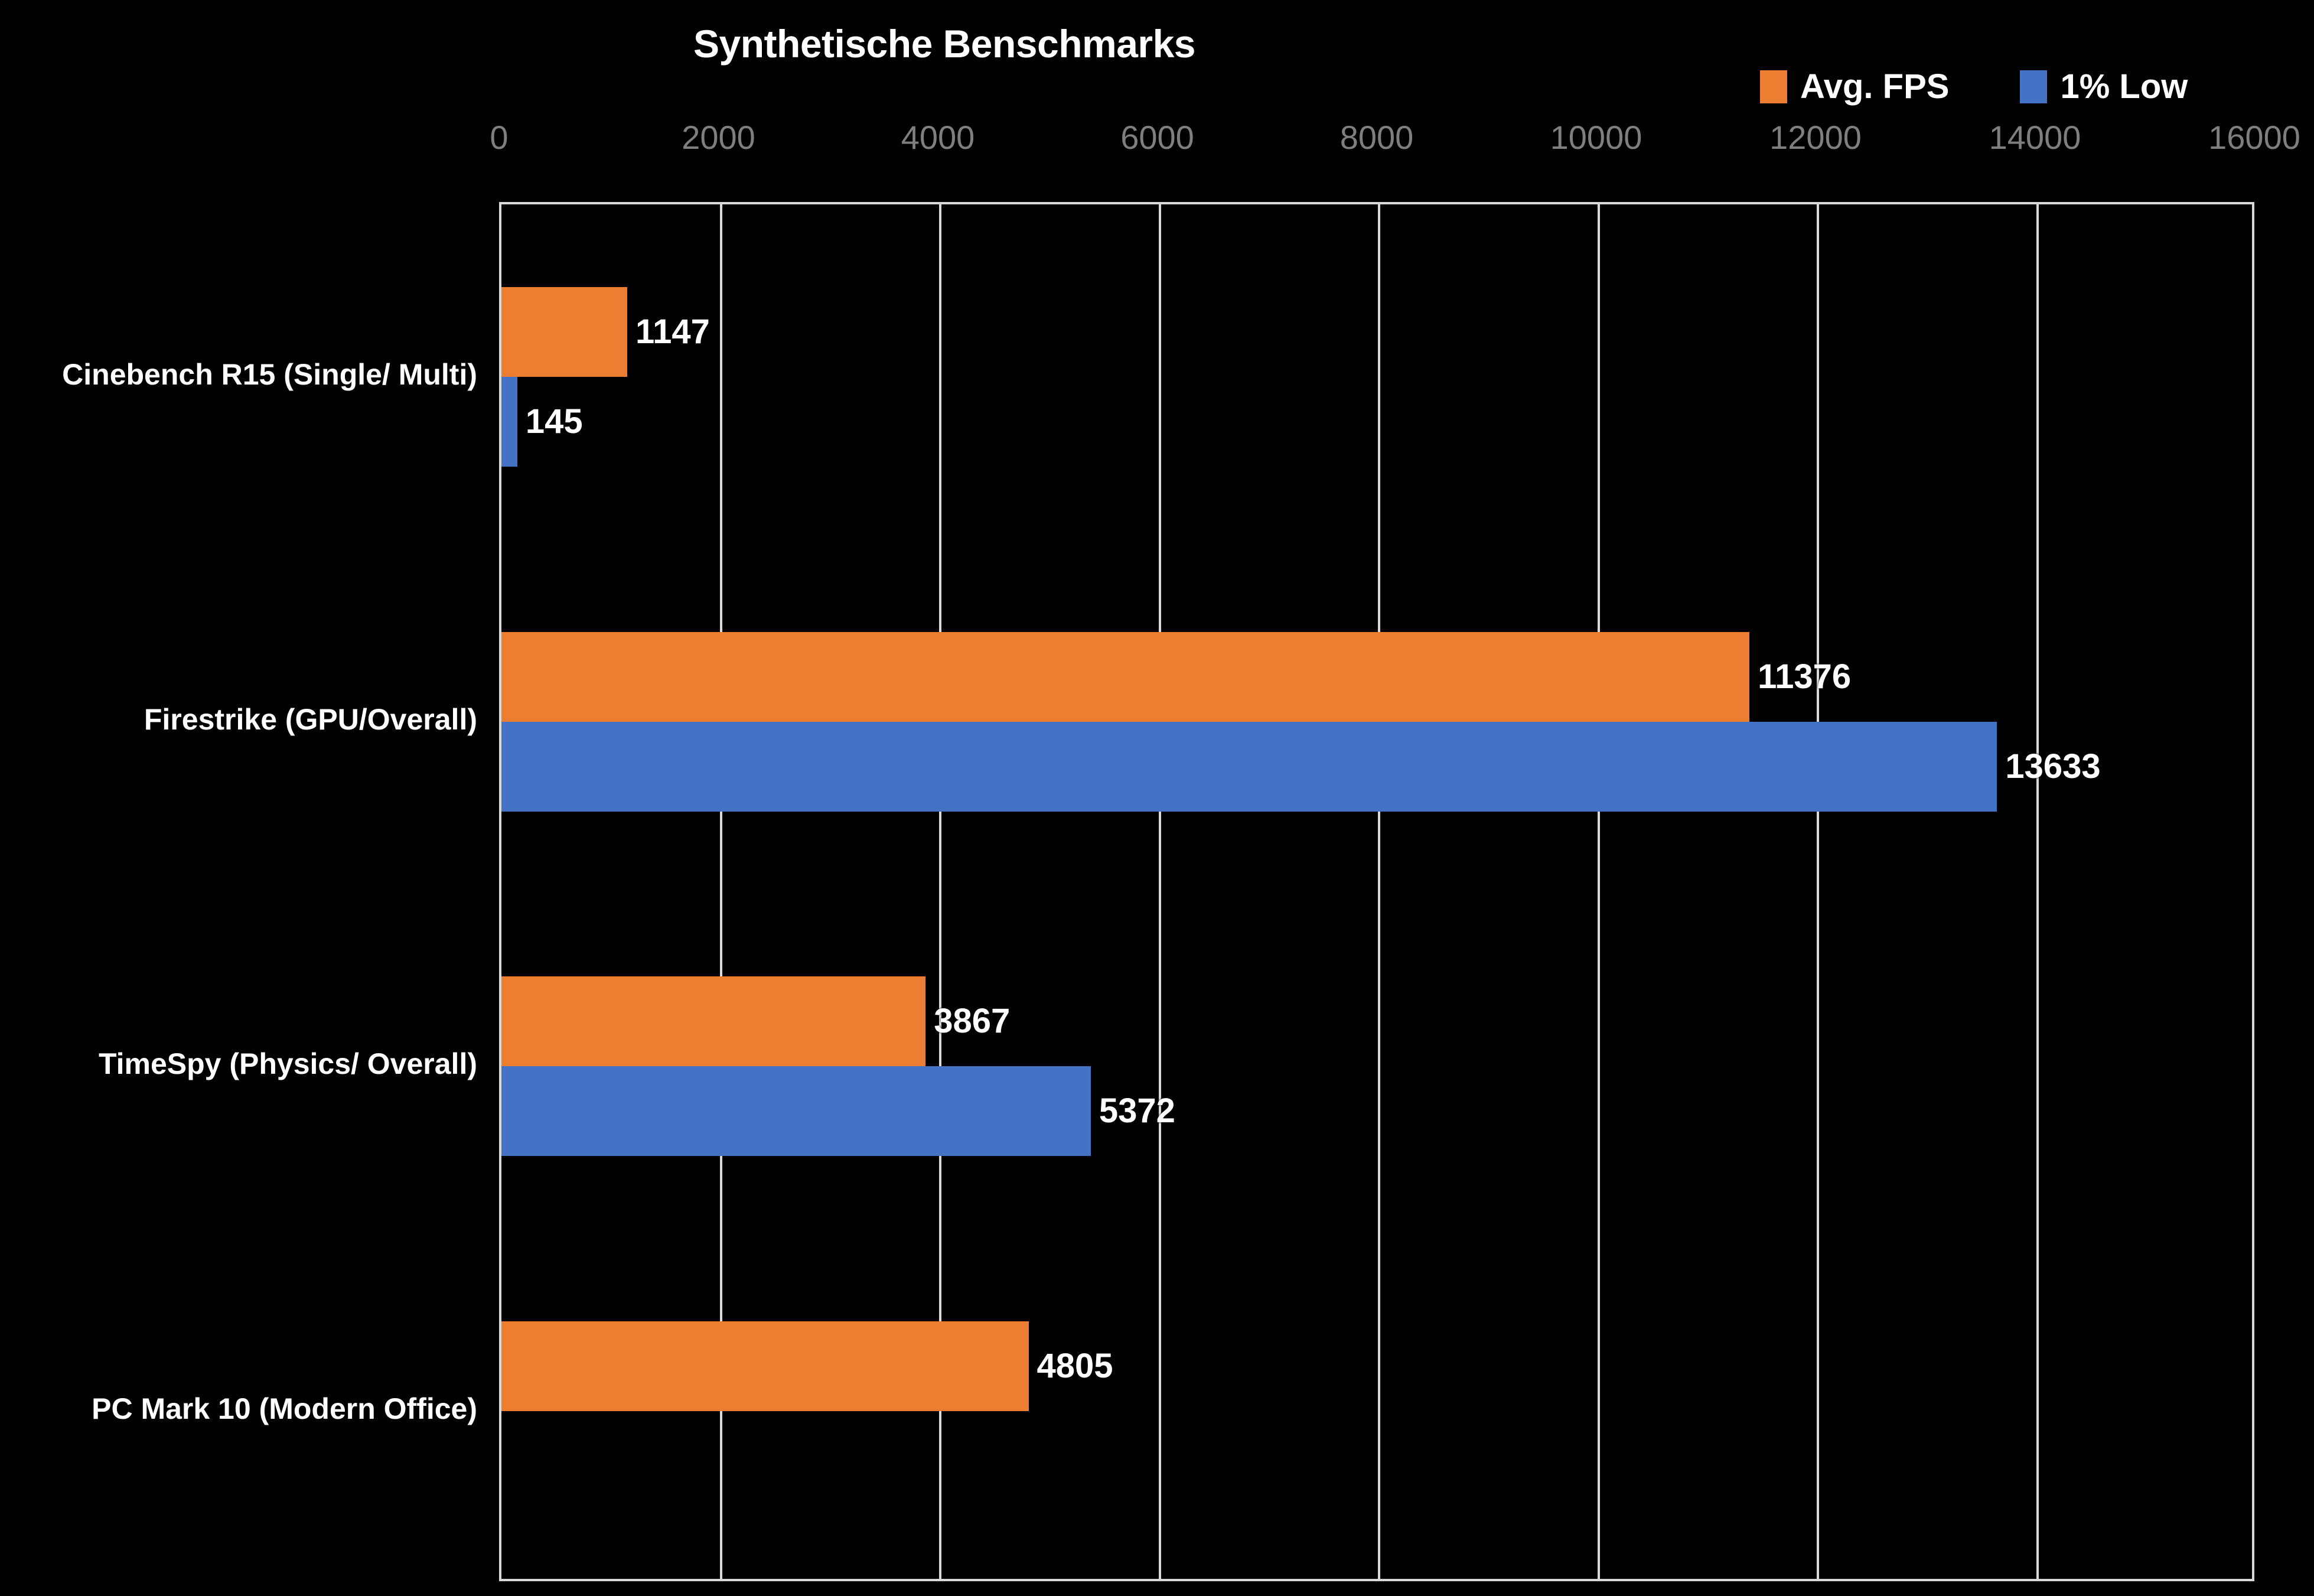  I want to click on bar-value-label-1-percent-low-1: 13633, so click(2053, 766).